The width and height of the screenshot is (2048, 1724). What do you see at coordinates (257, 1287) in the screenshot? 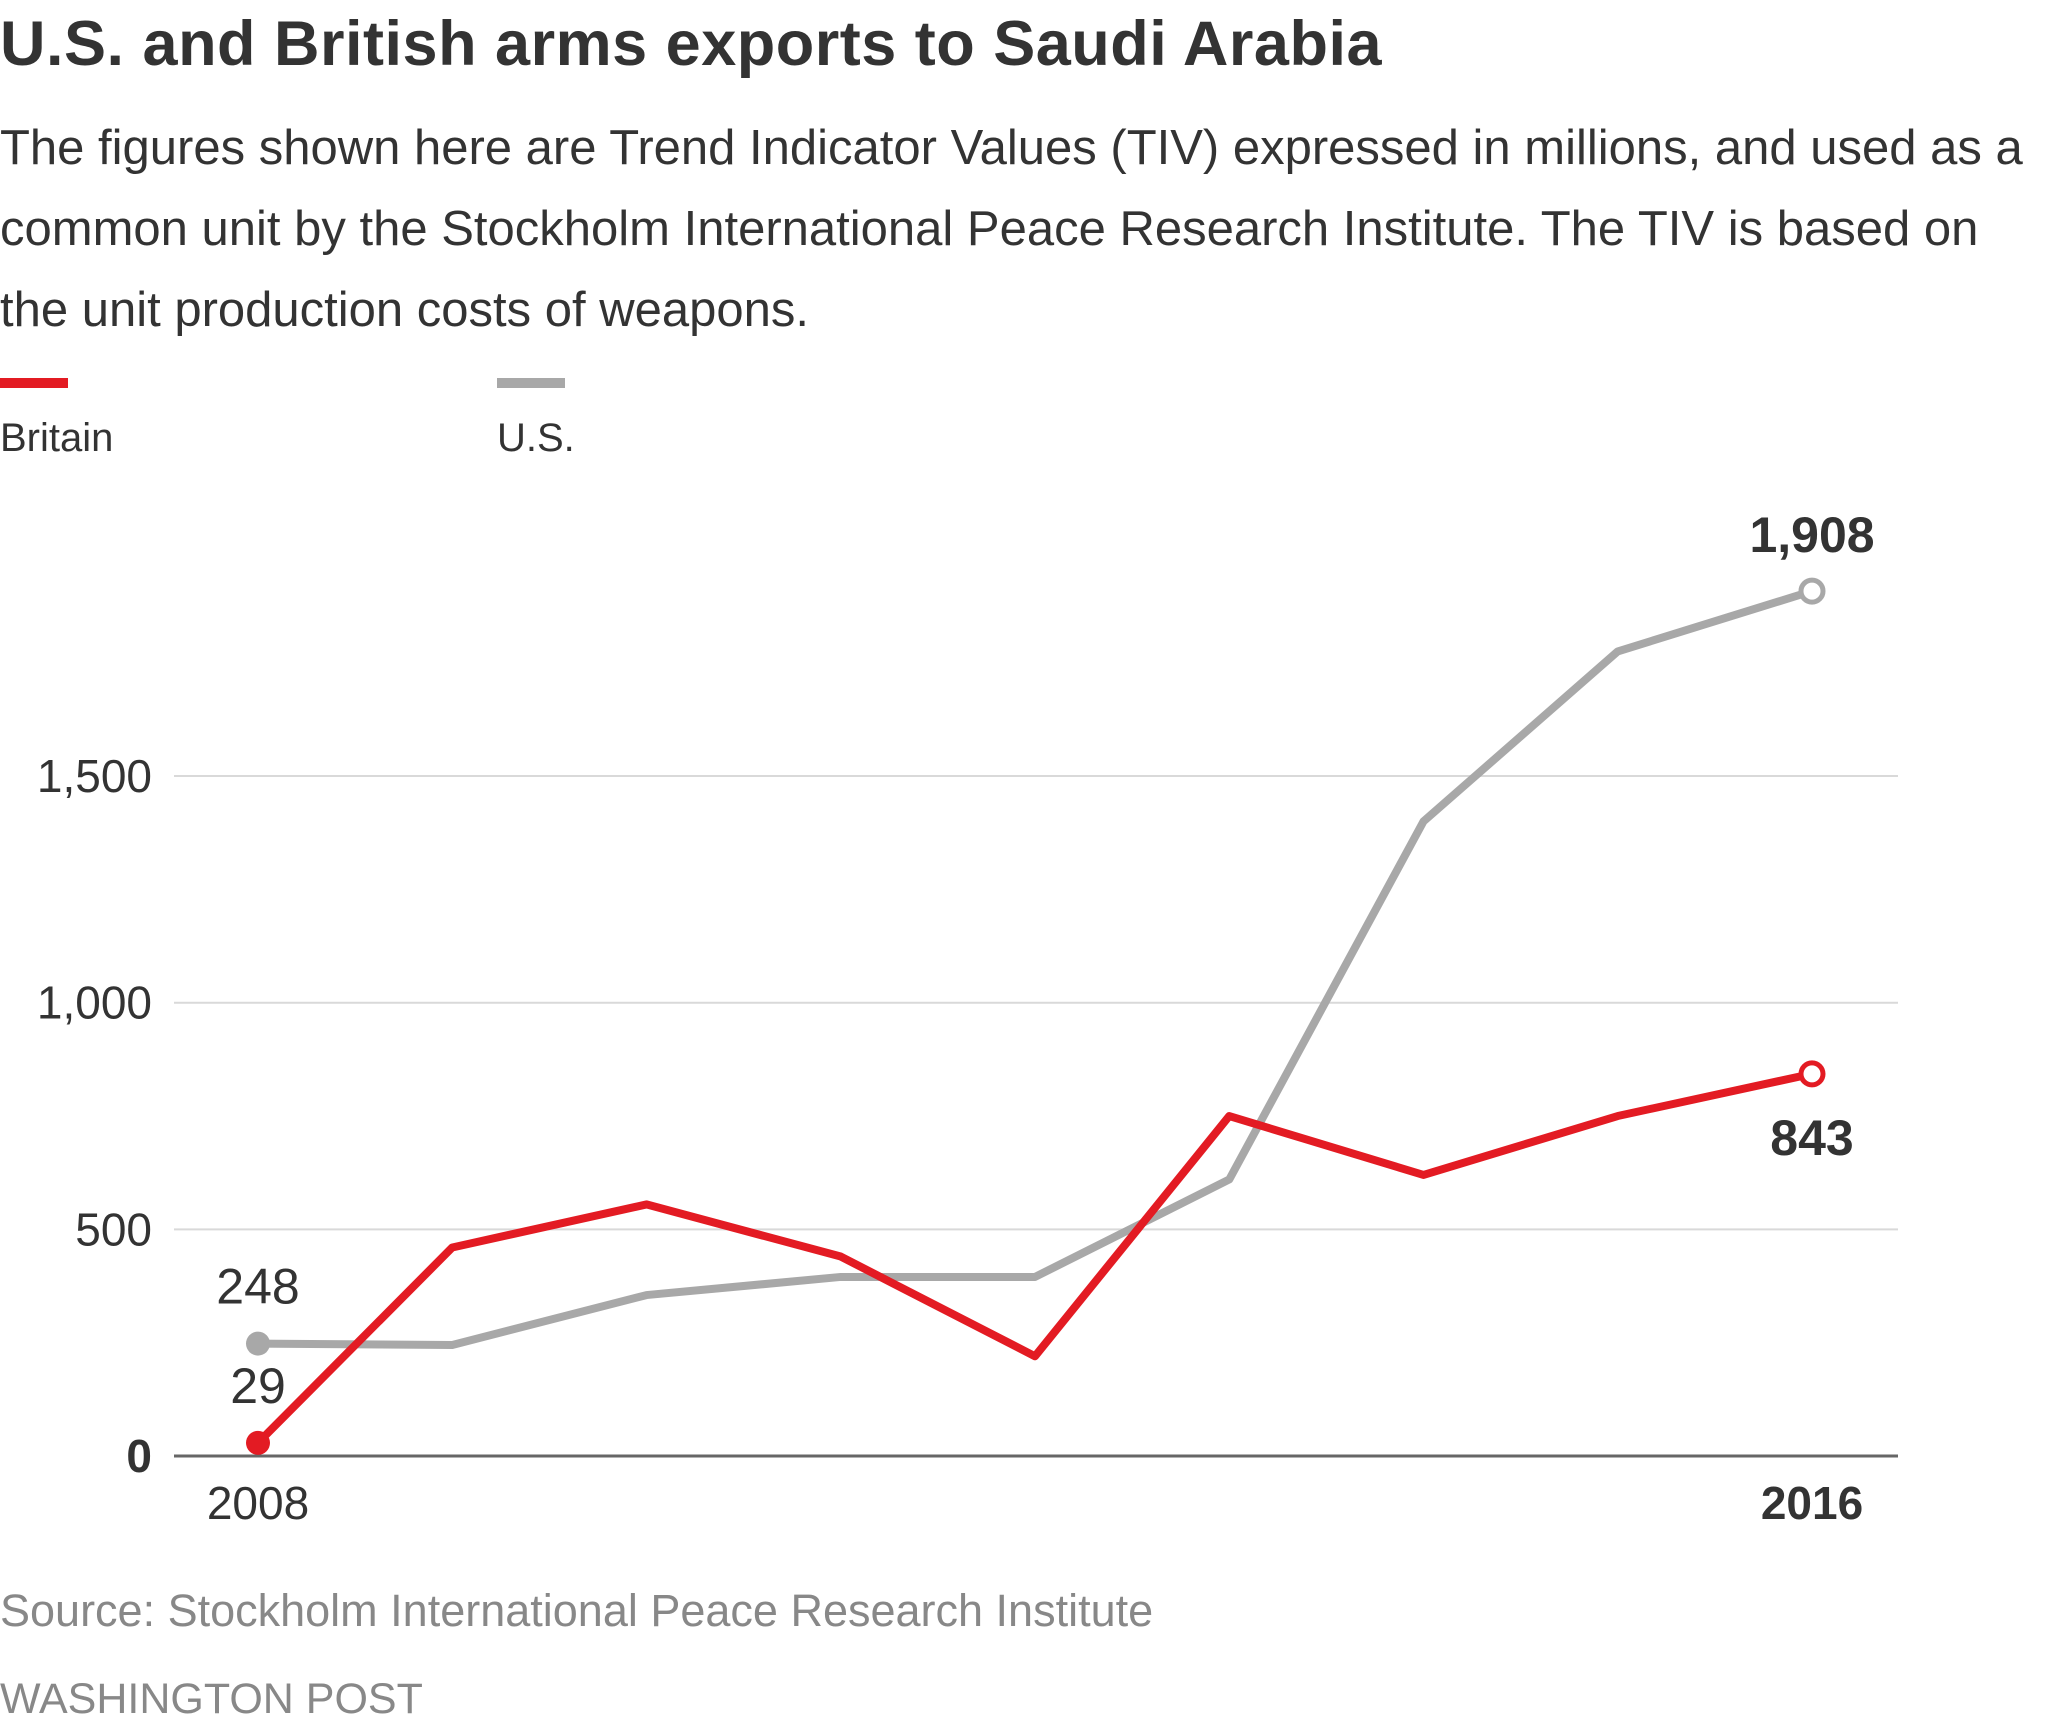
I see `data-label-us-start: 248` at bounding box center [257, 1287].